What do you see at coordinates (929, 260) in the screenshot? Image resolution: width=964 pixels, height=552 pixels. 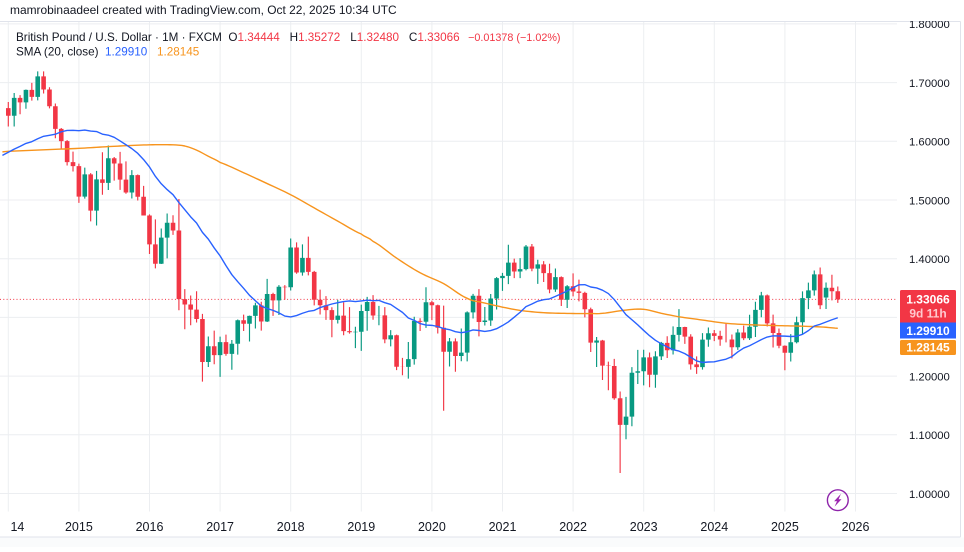 I see `svg-text: 1.40000` at bounding box center [929, 260].